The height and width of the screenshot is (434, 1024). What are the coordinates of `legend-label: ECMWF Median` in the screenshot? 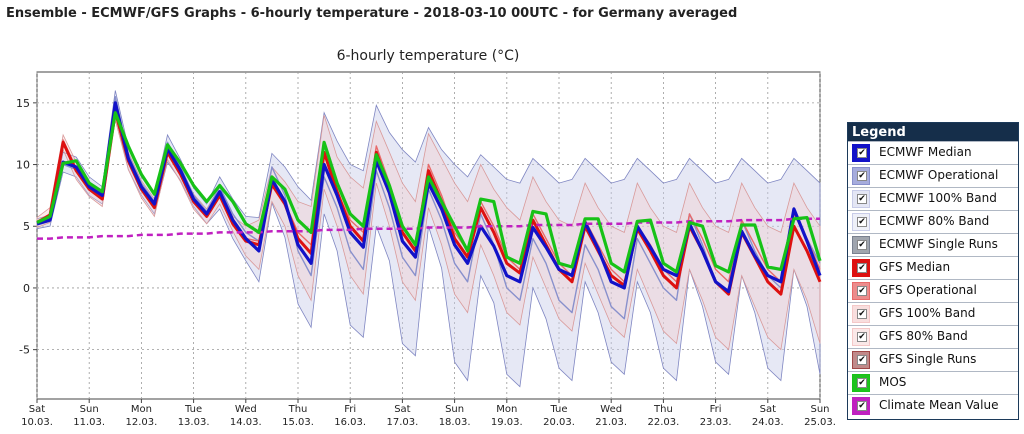 It's located at (925, 152).